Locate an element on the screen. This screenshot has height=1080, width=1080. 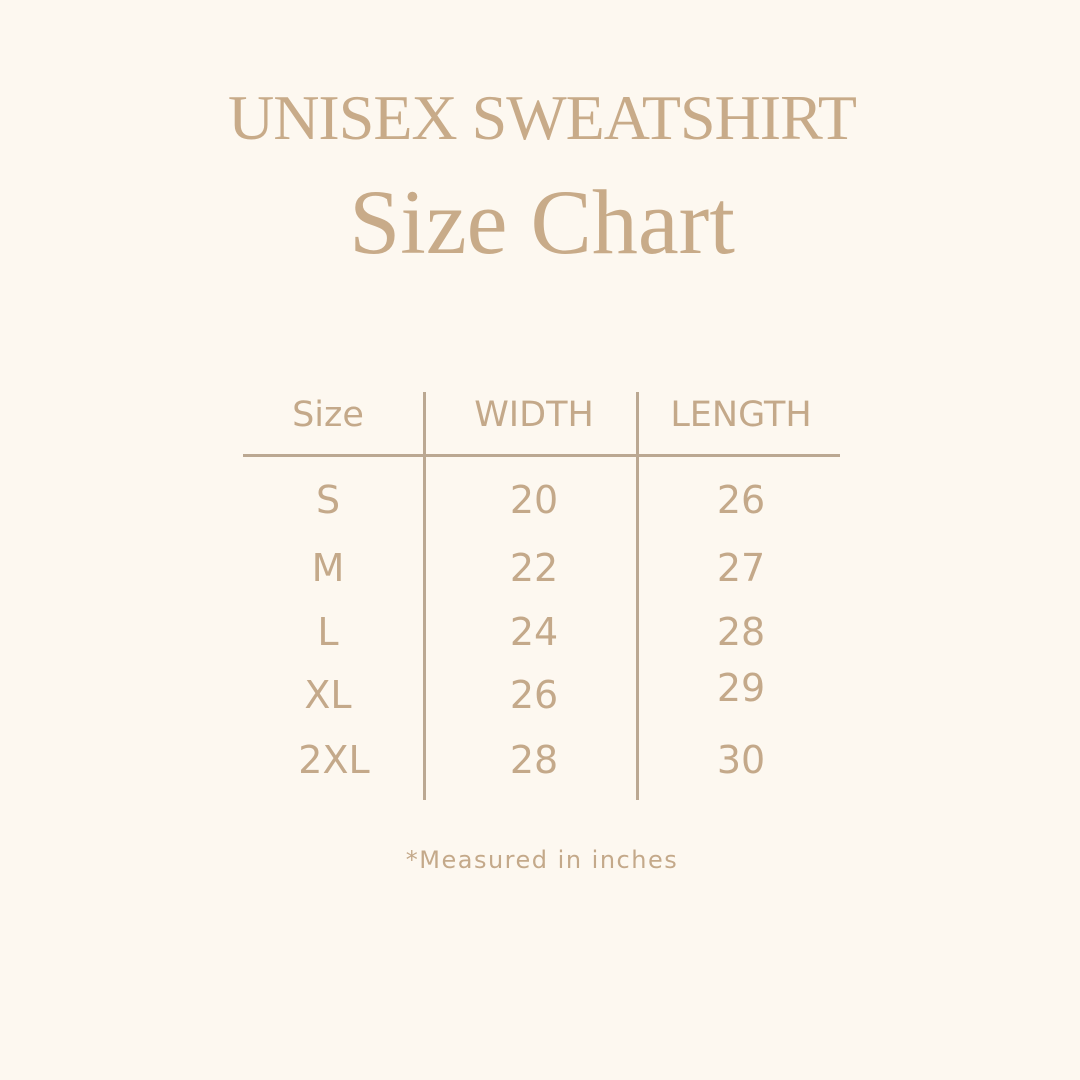
column-header-width: WIDTH is located at coordinates (534, 415).